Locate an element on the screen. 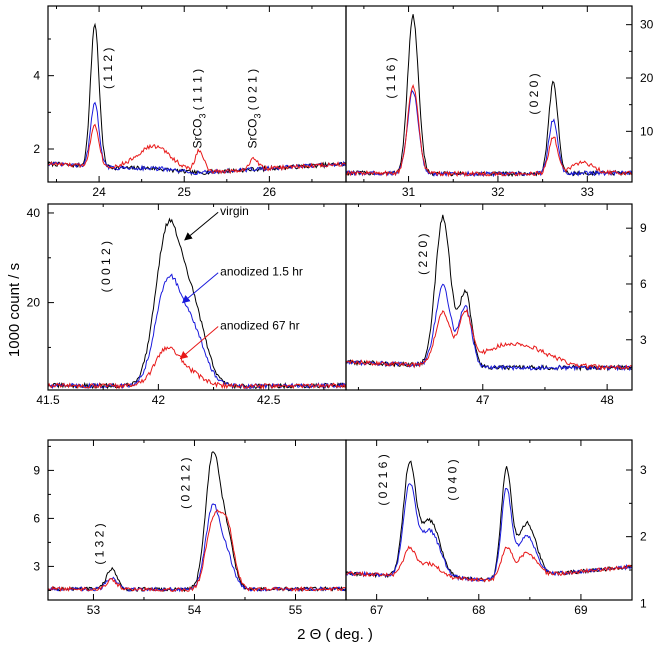 The image size is (670, 645). series-label: anodized 1.5 hr is located at coordinates (261, 272).